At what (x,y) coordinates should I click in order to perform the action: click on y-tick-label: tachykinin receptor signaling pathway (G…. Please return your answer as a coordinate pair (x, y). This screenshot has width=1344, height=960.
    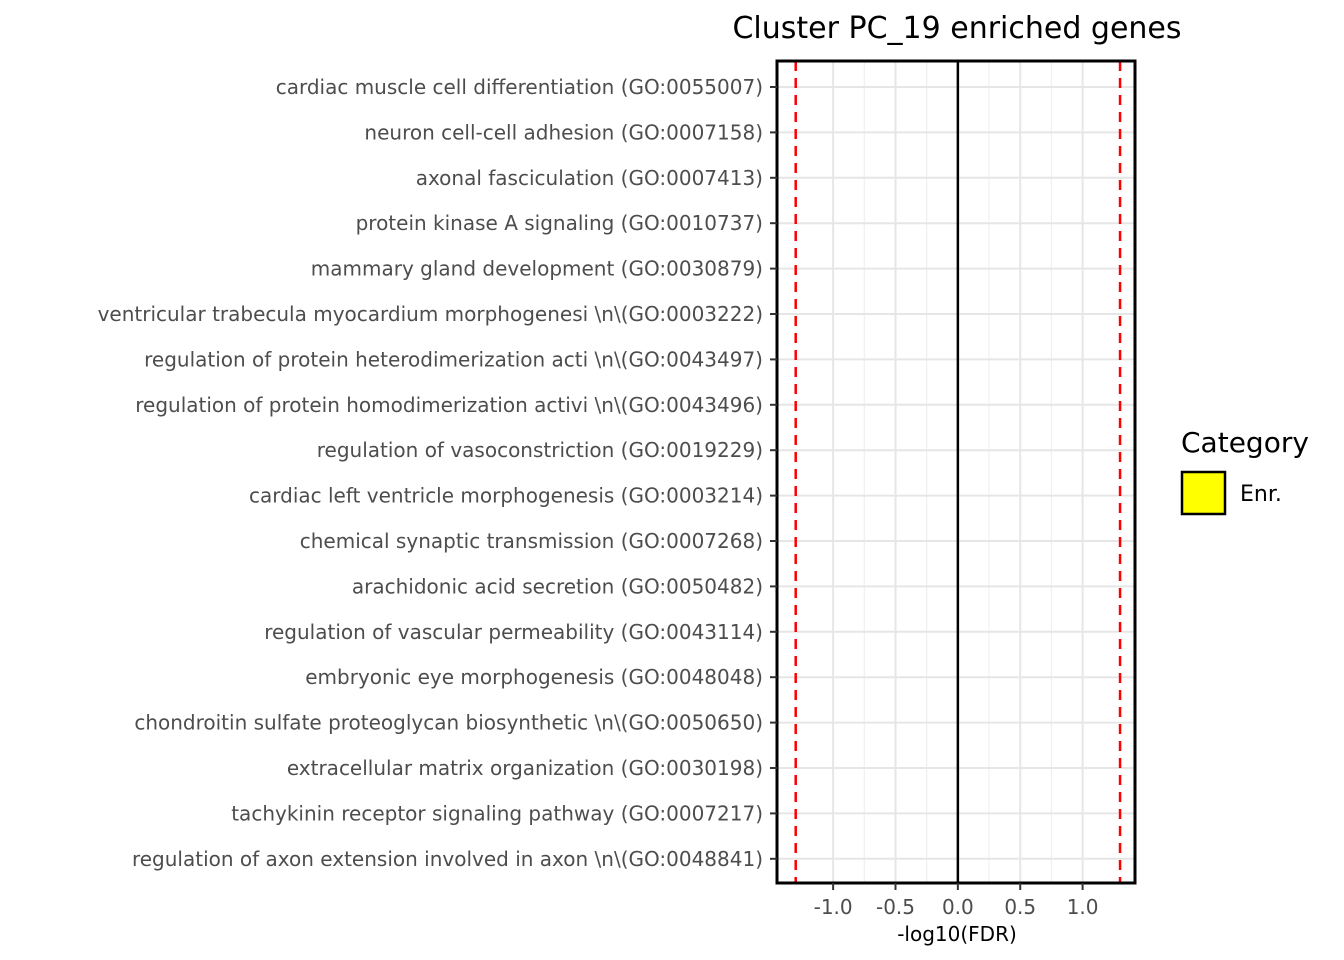
    Looking at the image, I should click on (497, 813).